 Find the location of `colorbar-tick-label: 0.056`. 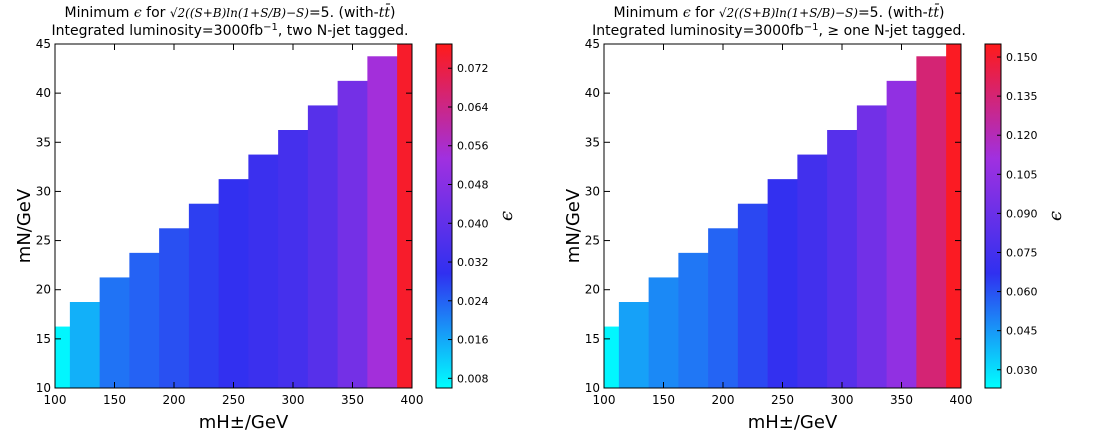

colorbar-tick-label: 0.056 is located at coordinates (473, 146).